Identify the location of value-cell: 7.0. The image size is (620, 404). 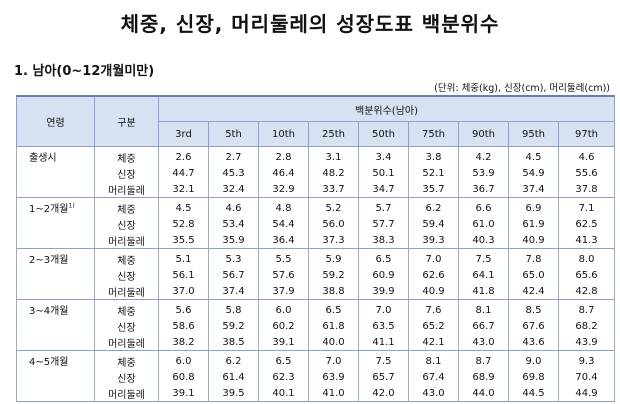
(433, 257).